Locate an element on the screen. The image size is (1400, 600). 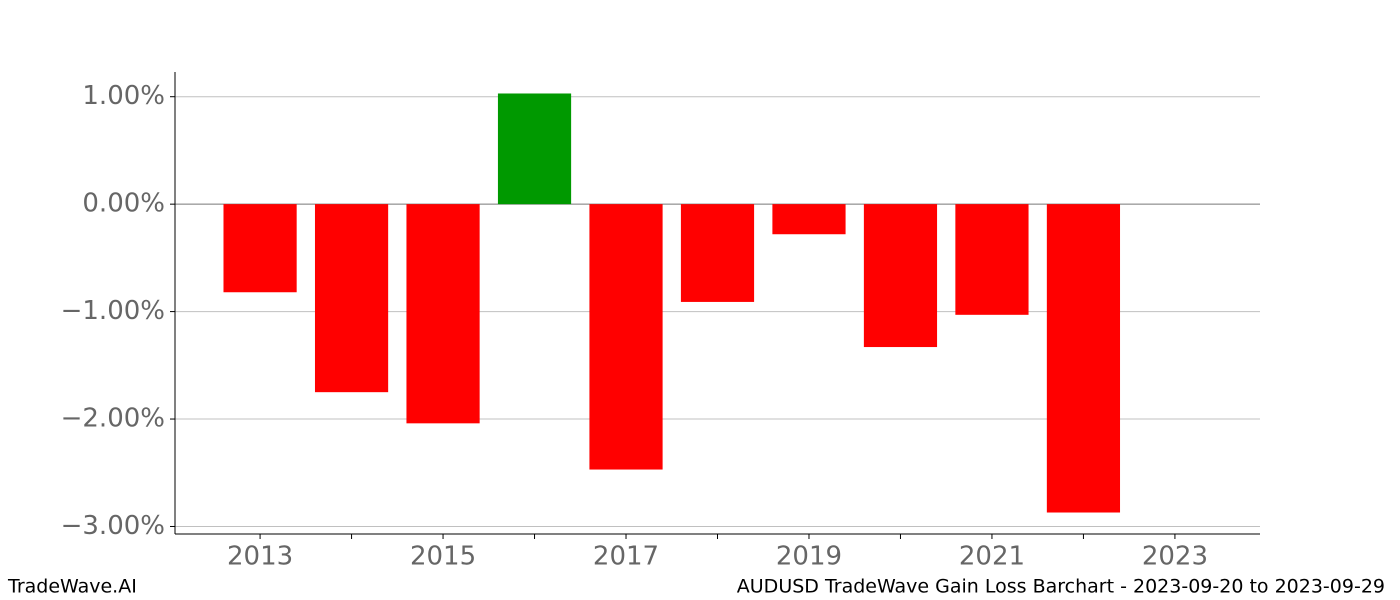
y-tick-label: 1.00% is located at coordinates (123, 96).